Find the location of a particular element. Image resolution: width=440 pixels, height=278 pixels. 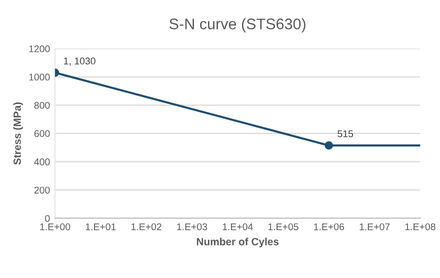

x-tick-label: 1.E+00 is located at coordinates (55, 226).